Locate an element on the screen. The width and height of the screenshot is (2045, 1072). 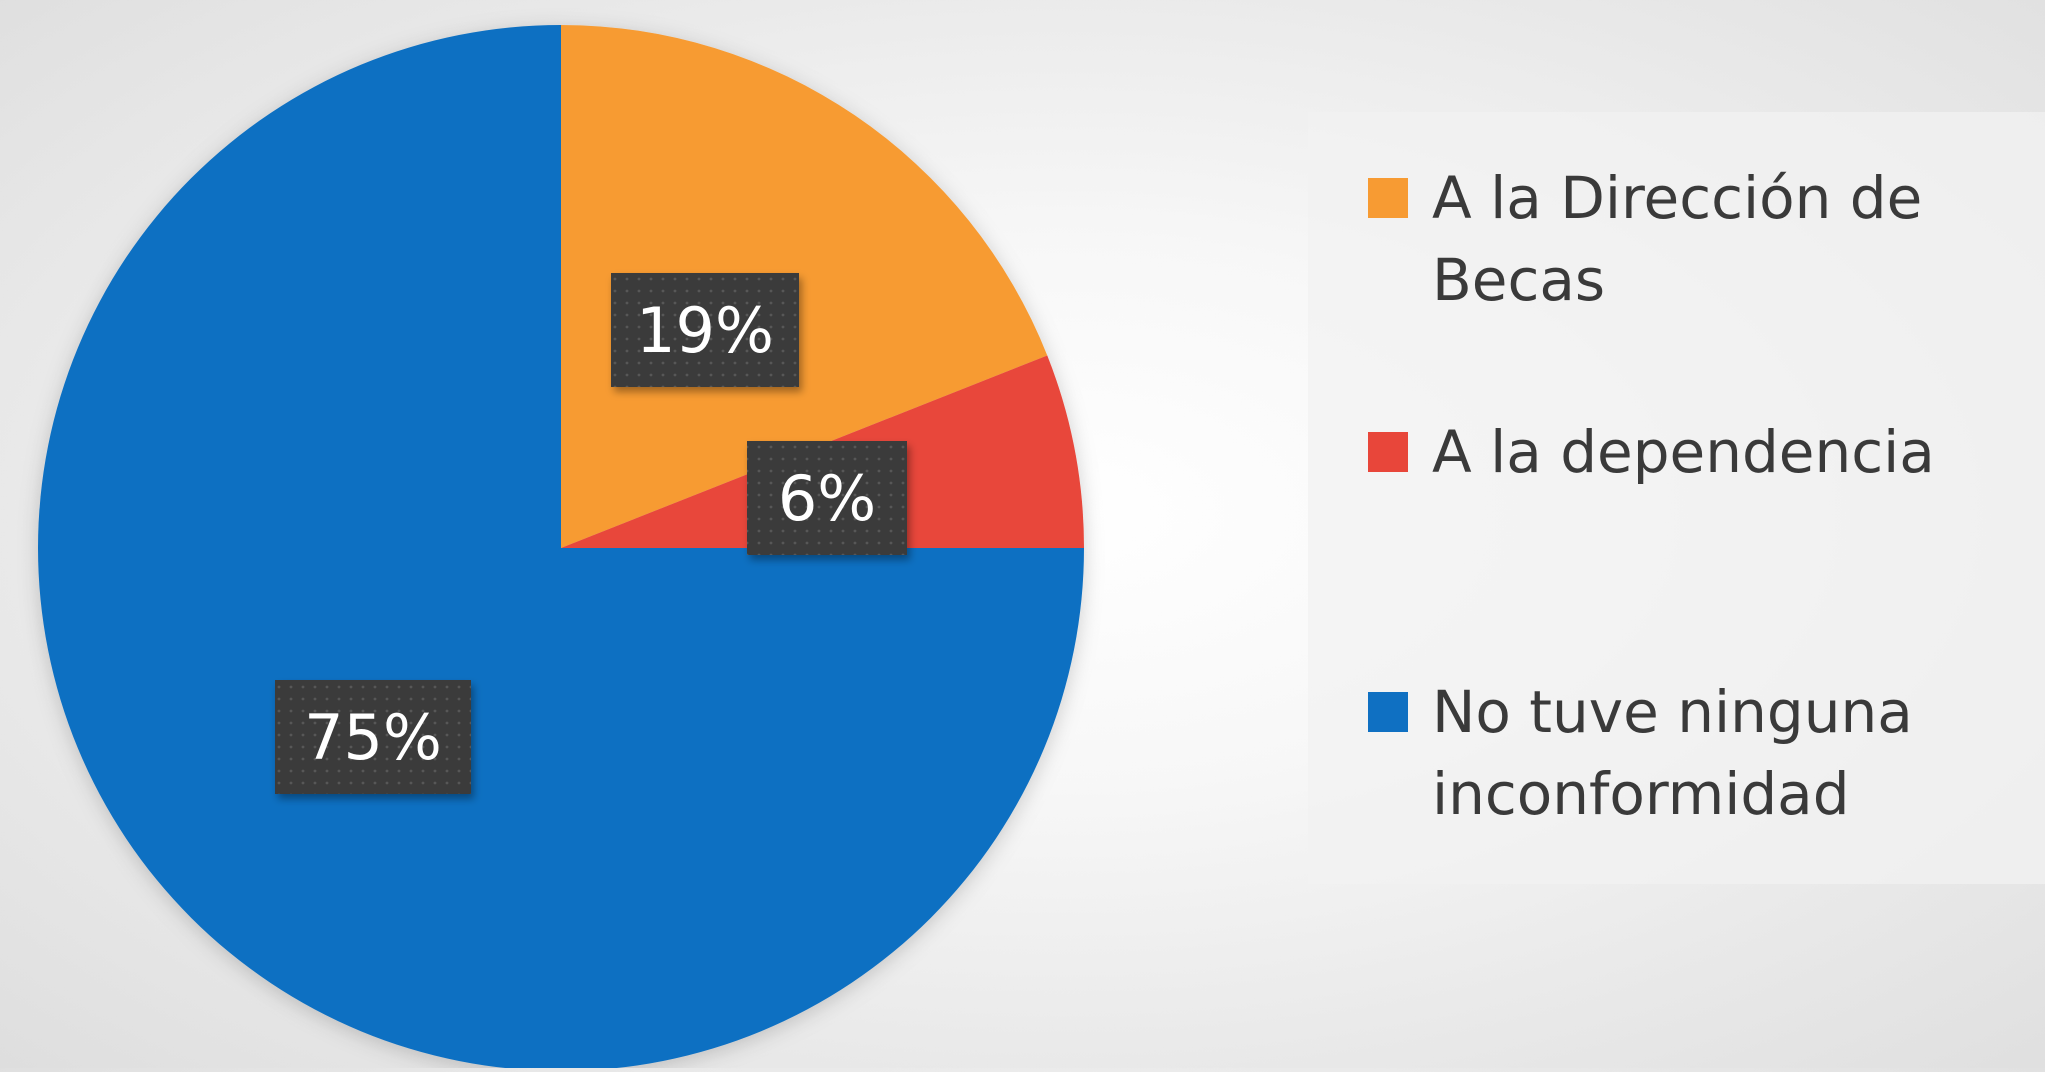
data-label-text: 6% is located at coordinates (827, 498).